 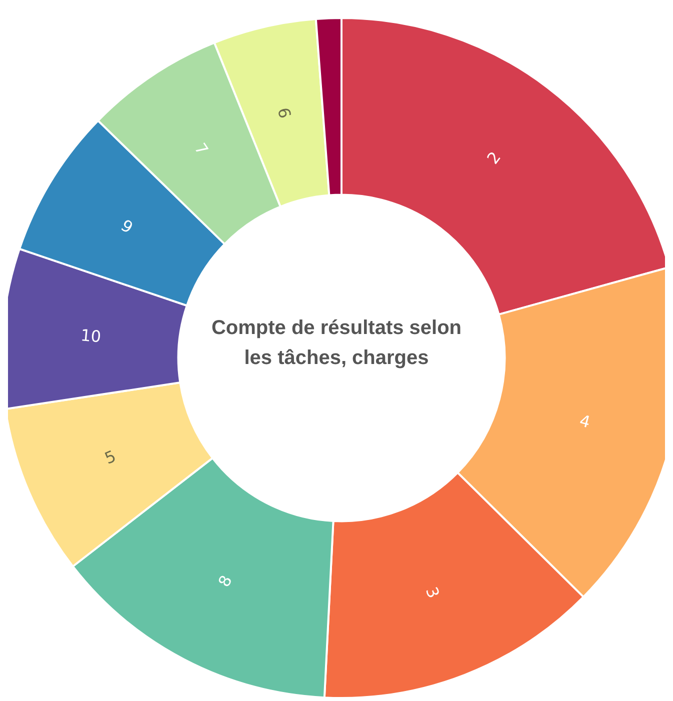 I want to click on slice-label: 7, so click(x=201, y=149).